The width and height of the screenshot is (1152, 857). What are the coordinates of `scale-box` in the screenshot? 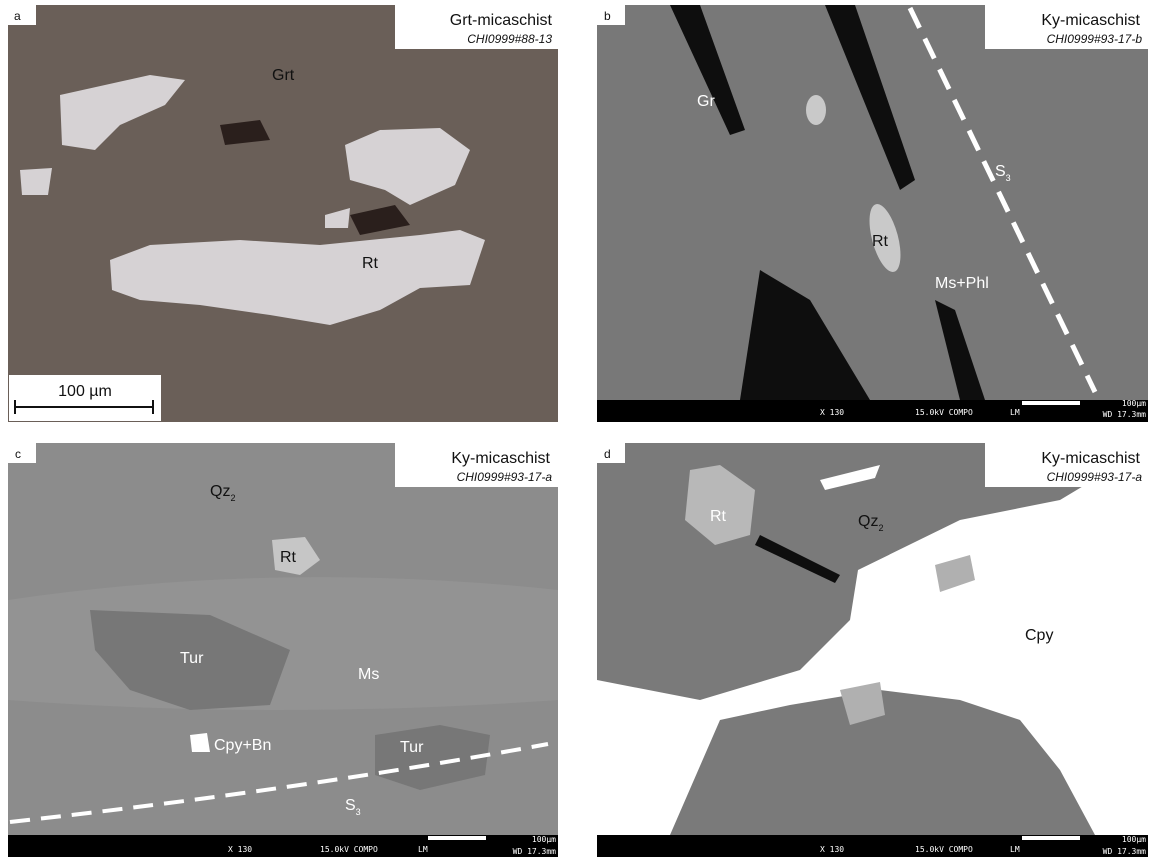 It's located at (85, 398).